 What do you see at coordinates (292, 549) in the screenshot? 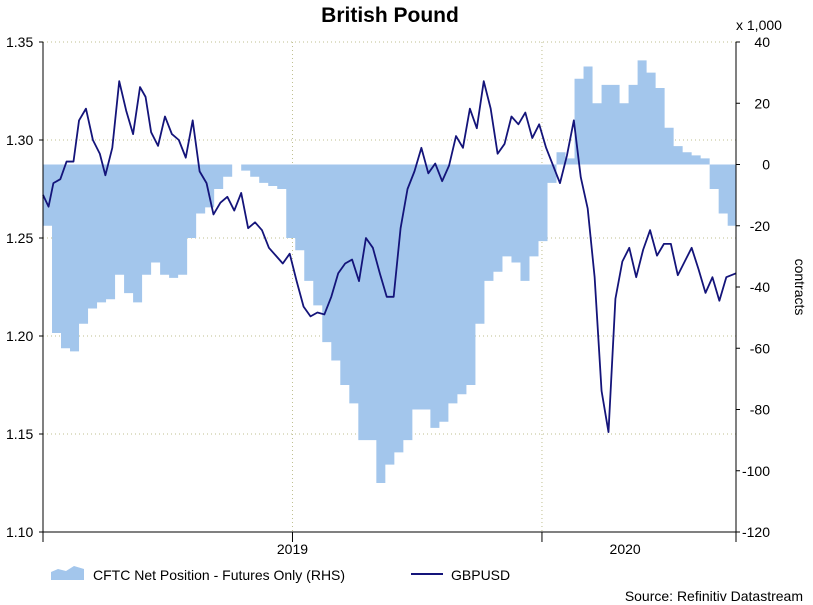
I see `x-tick-label: 2019` at bounding box center [292, 549].